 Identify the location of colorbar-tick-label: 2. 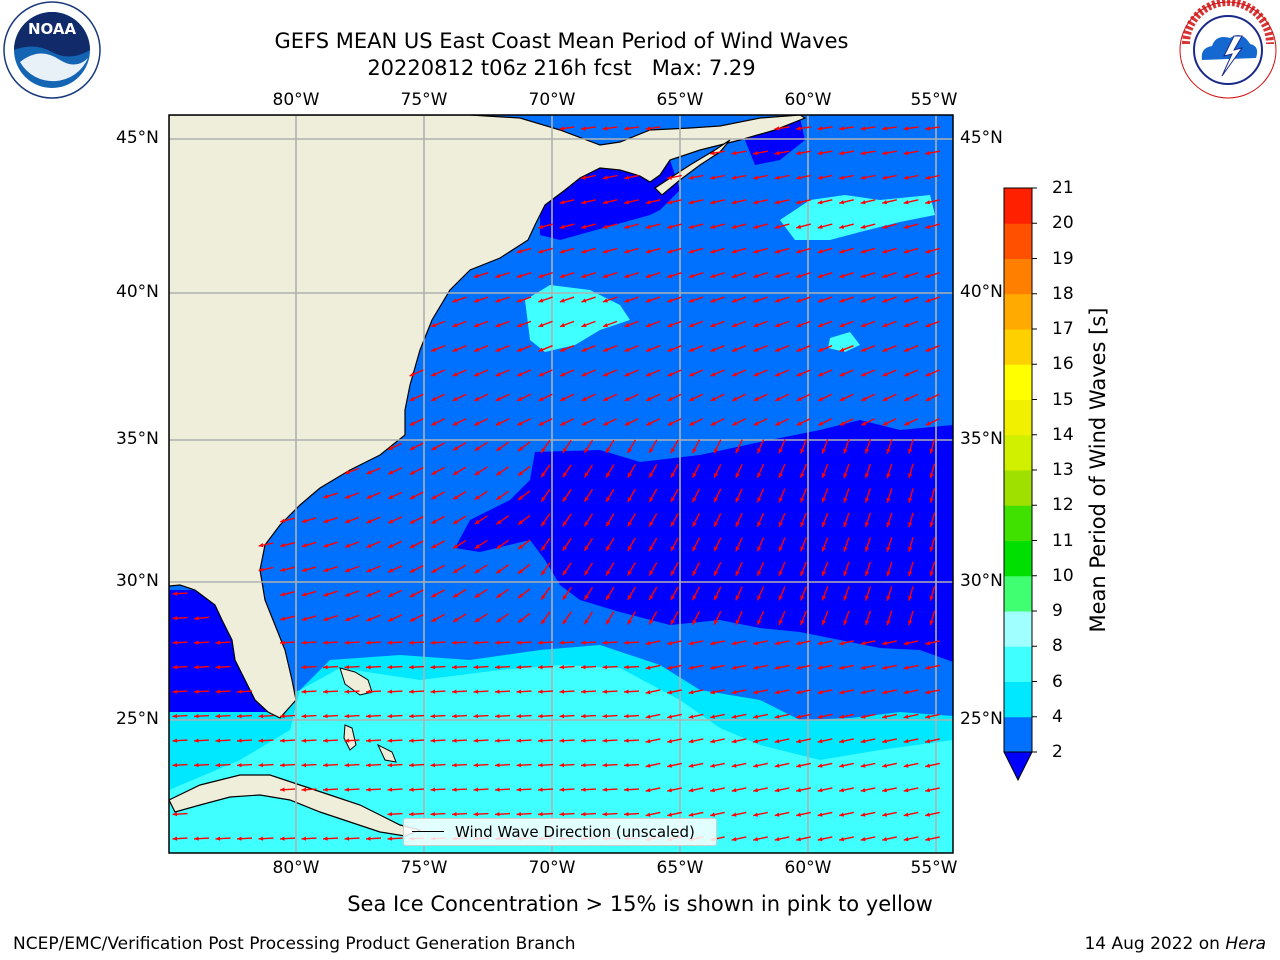
(1057, 752).